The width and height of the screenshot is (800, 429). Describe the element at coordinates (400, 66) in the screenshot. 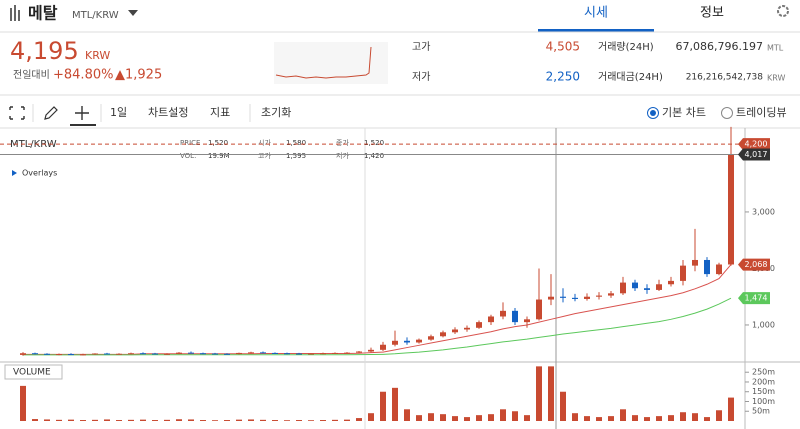

I see `price-block: 4,195 KRW 전일대비 +84.80% ▲1,925` at that location.